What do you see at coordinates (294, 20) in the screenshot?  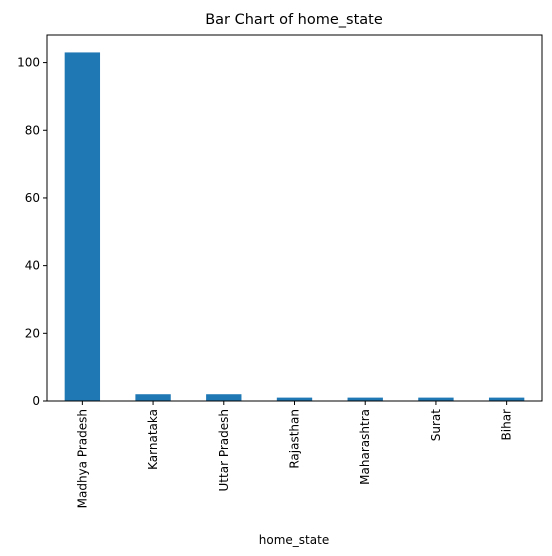 I see `chart-title: Bar Chart of home_state` at bounding box center [294, 20].